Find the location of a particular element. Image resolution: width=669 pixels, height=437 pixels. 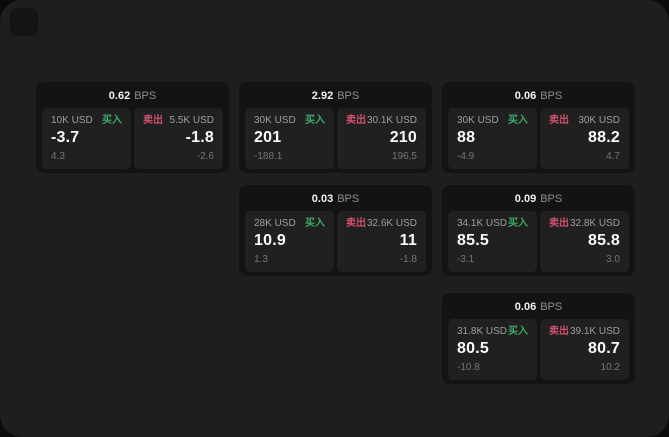

buy-delta: -188.1 is located at coordinates (268, 156).